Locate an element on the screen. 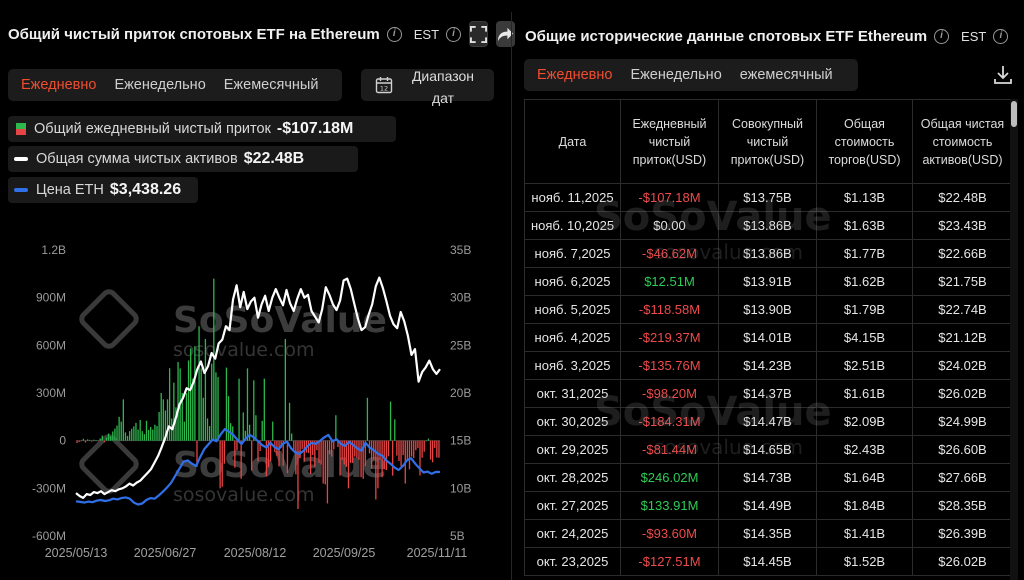 Image resolution: width=1024 pixels, height=580 pixels. scrollbar-thumb is located at coordinates (1014, 114).